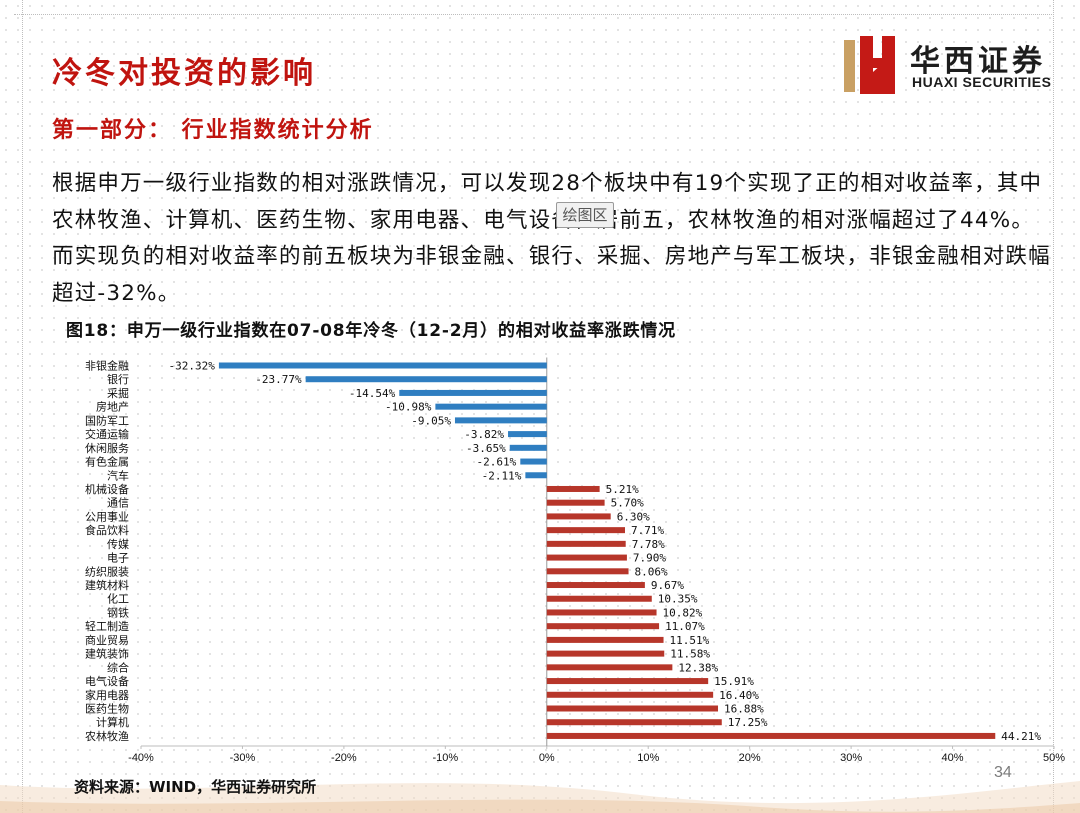 This screenshot has width=1080, height=813. What do you see at coordinates (649, 558) in the screenshot?
I see `data-label: 7.90%` at bounding box center [649, 558].